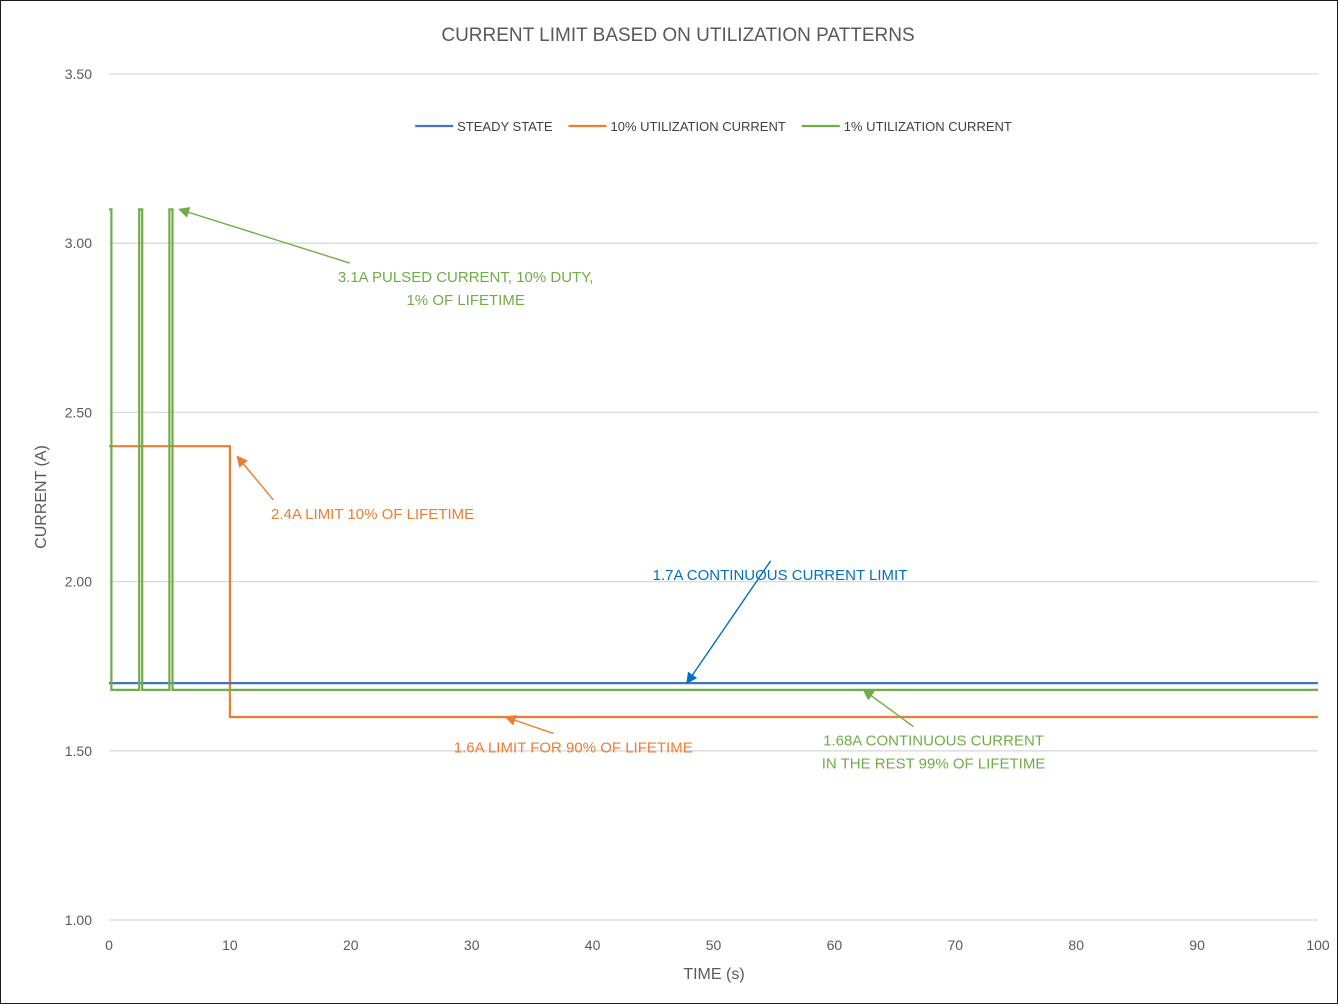  Describe the element at coordinates (956, 945) in the screenshot. I see `x-tick-label: 70` at that location.